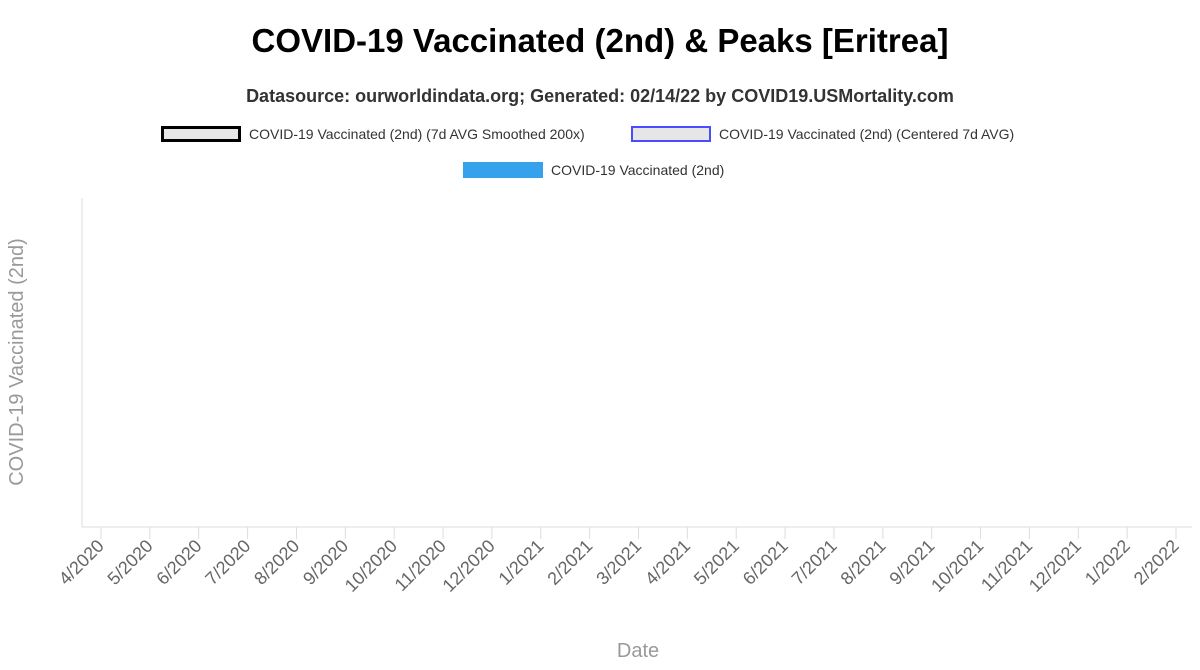  Describe the element at coordinates (667, 562) in the screenshot. I see `x-tick-label: 4/2021` at that location.